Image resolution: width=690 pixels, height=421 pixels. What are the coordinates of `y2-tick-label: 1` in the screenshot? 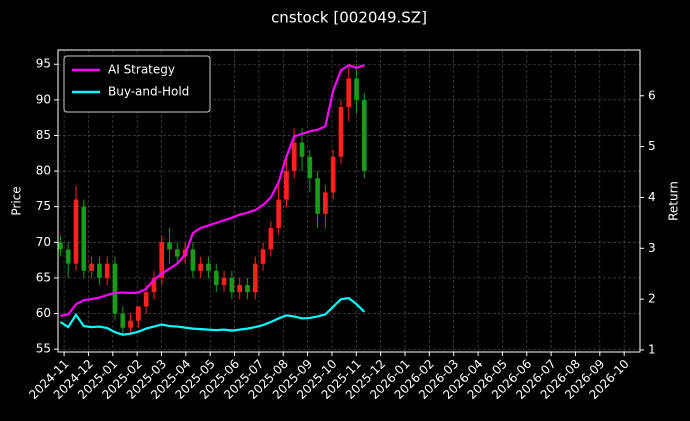 It's located at (652, 349).